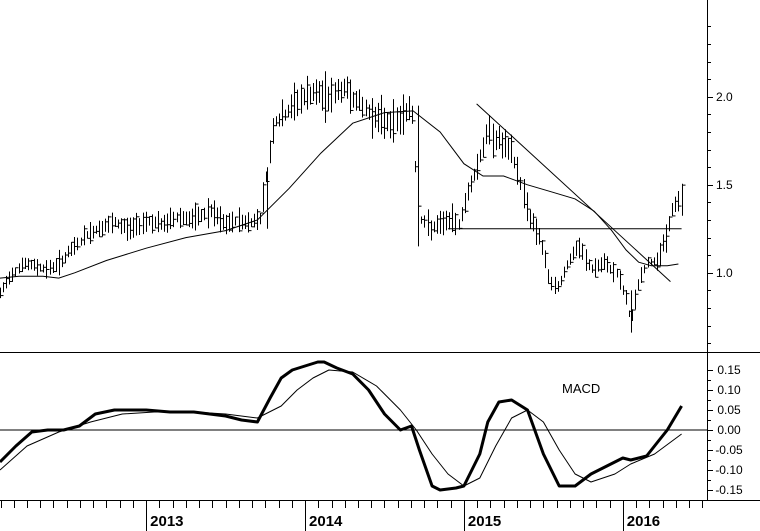  I want to click on year-label: 2014, so click(326, 521).